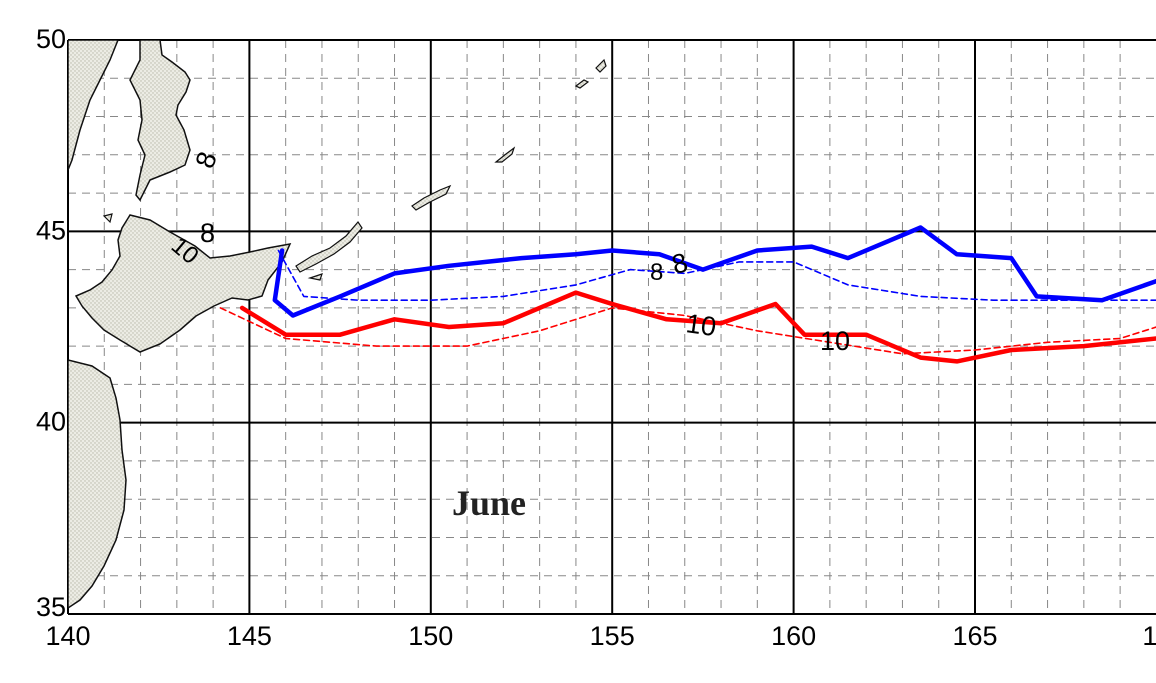  I want to click on isotherm-8-dashed-line, so click(716, 275).